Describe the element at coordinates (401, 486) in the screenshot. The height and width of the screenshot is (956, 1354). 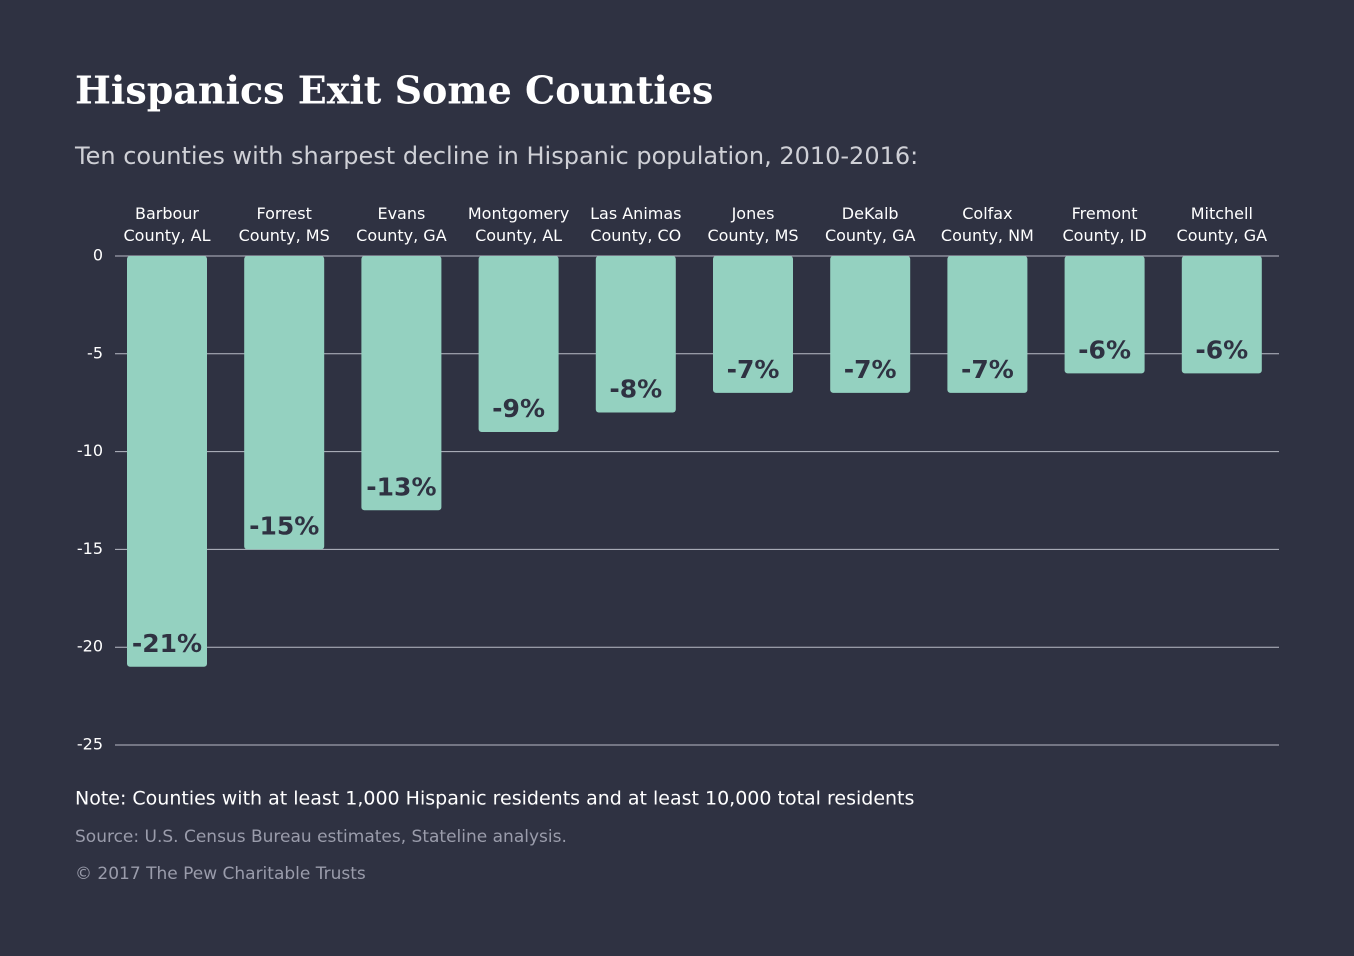
I see `value-label: -13%` at that location.